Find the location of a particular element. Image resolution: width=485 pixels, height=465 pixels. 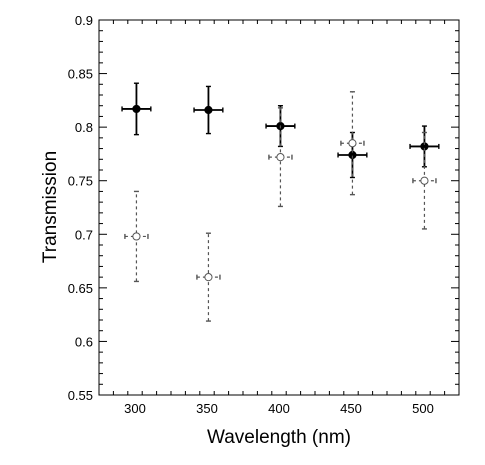

y-tick-label: 0.75 is located at coordinates (80, 181).